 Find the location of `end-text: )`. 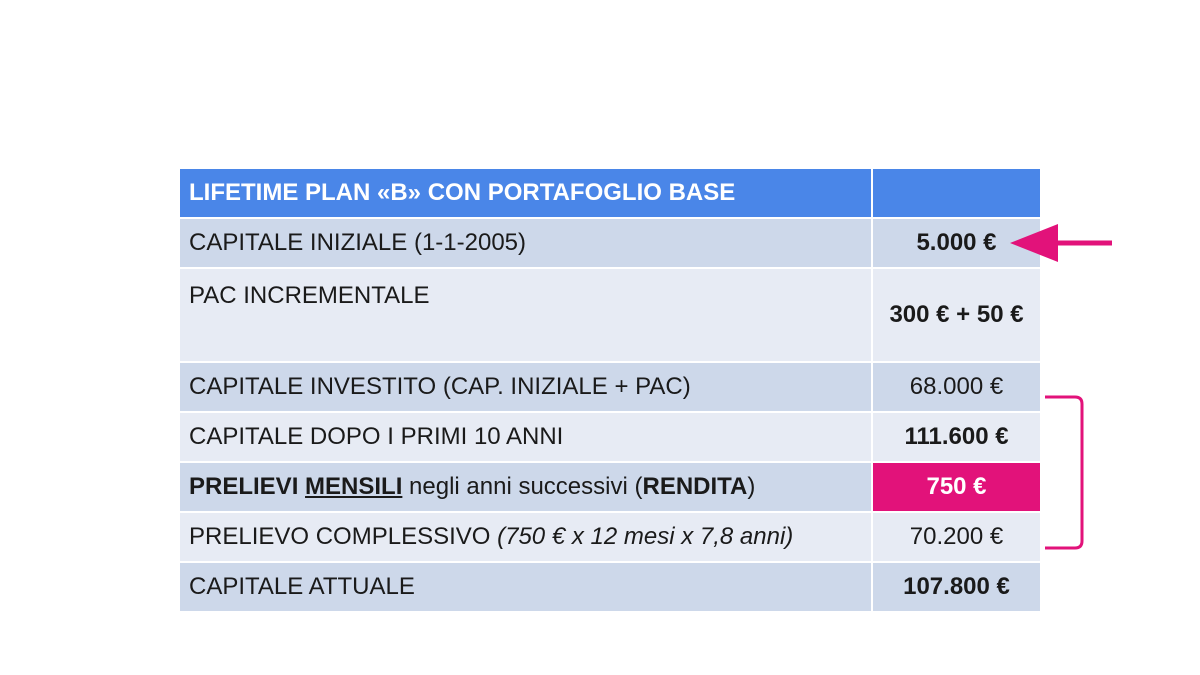

end-text: ) is located at coordinates (751, 486).